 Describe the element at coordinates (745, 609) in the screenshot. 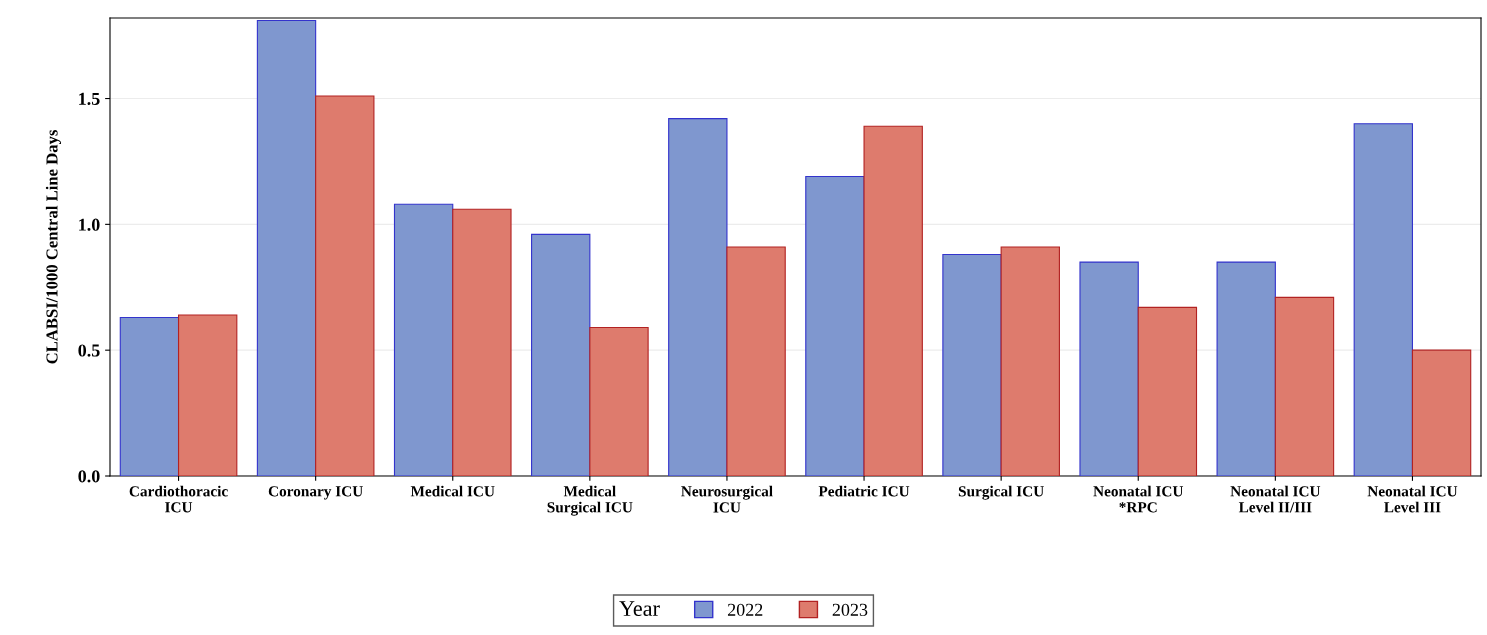

I see `legend-label: 2022` at that location.